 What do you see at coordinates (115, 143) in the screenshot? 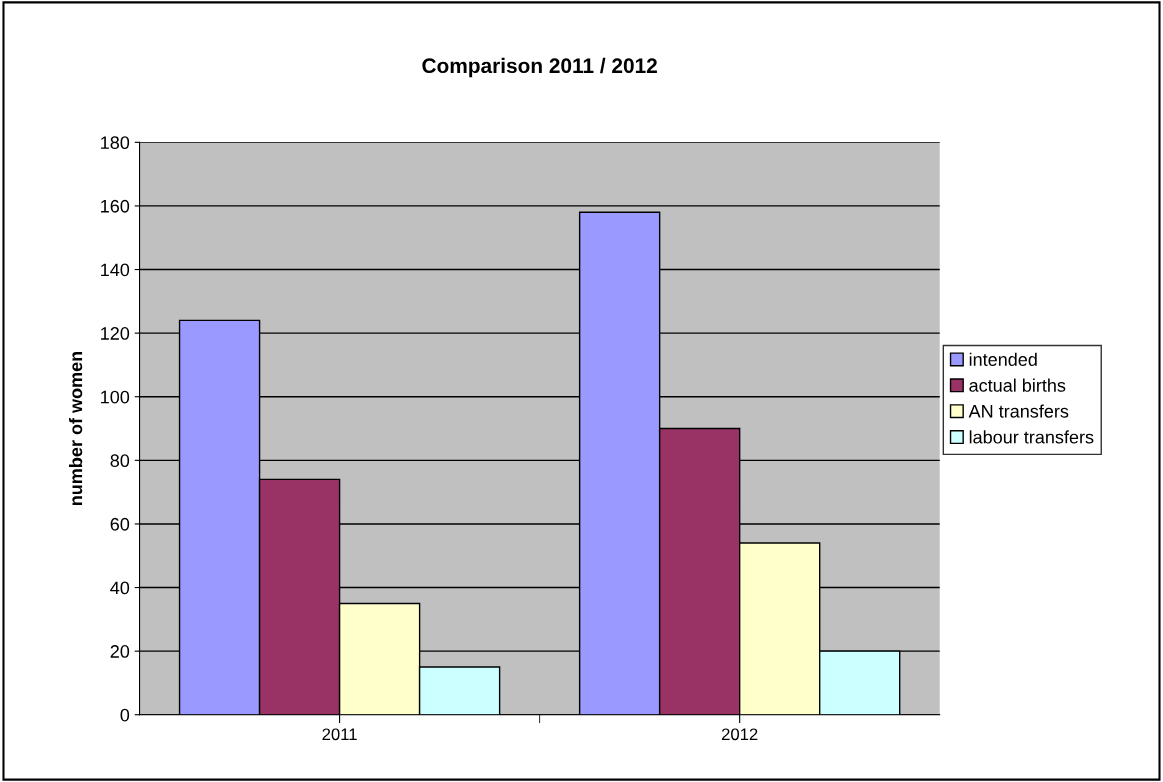
I see `y-tick-label: 180` at bounding box center [115, 143].